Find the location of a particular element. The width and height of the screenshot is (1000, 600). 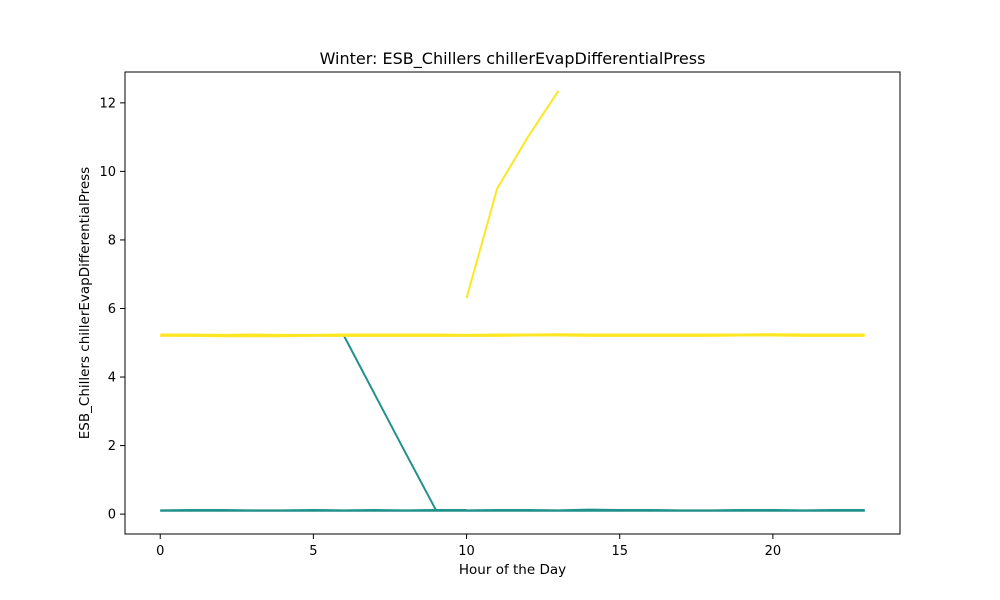

x-tick-label: 20 is located at coordinates (773, 551).